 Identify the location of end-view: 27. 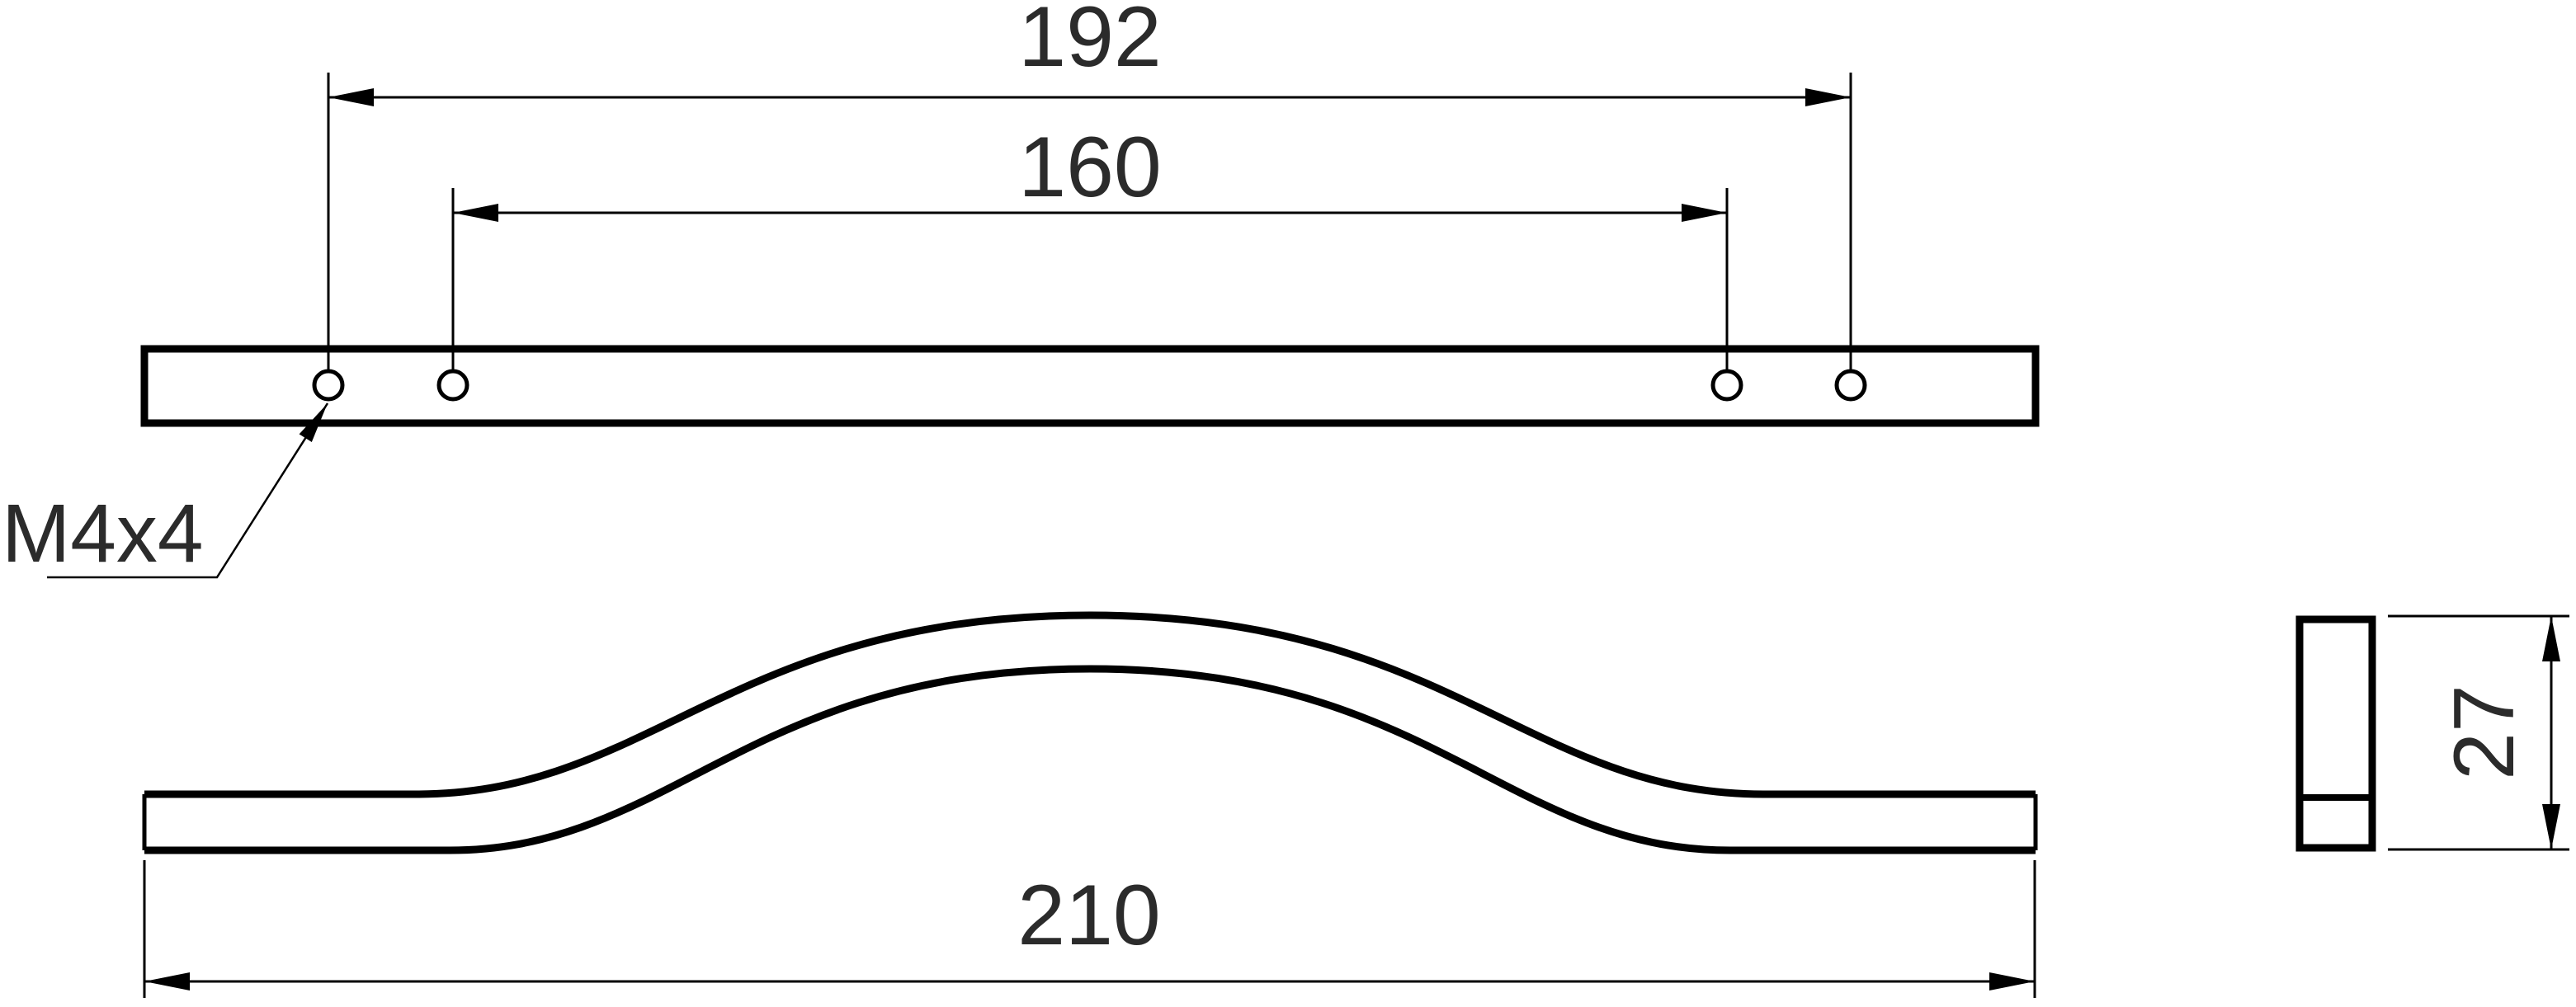
(2432, 733).